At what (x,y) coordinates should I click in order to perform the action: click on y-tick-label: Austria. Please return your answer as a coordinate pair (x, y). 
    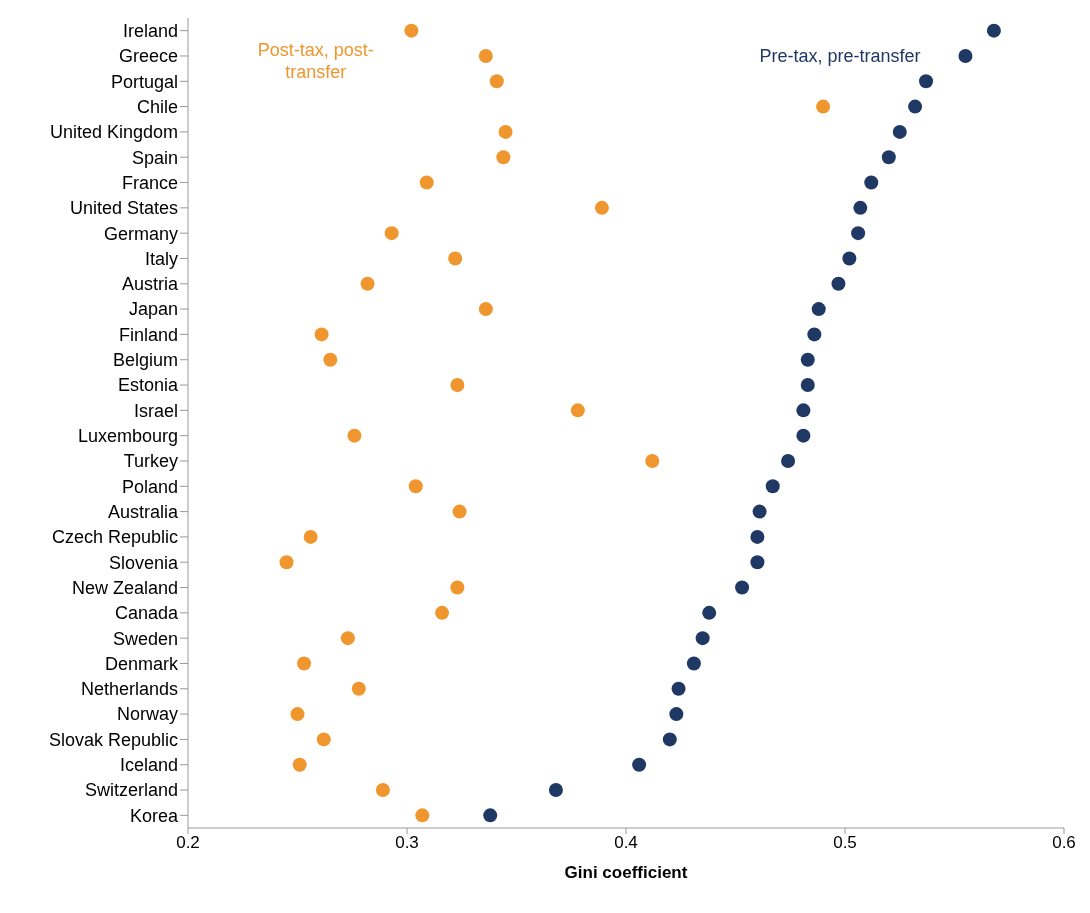
    Looking at the image, I should click on (150, 284).